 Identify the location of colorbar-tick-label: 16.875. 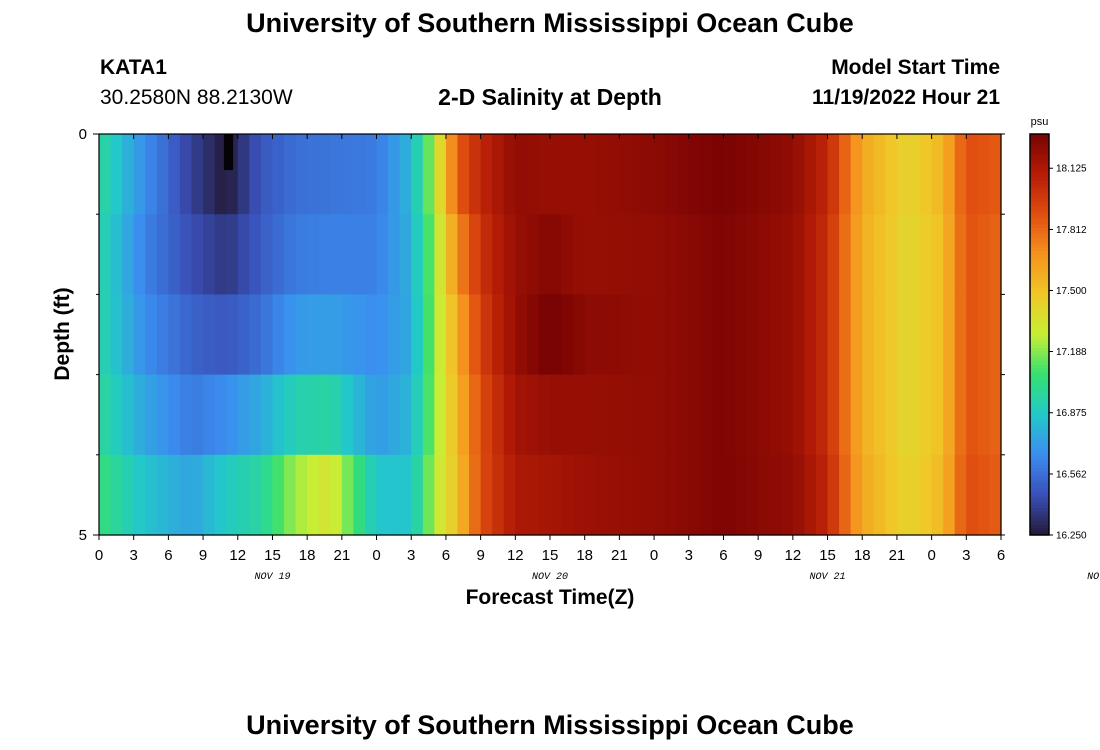
(1071, 413).